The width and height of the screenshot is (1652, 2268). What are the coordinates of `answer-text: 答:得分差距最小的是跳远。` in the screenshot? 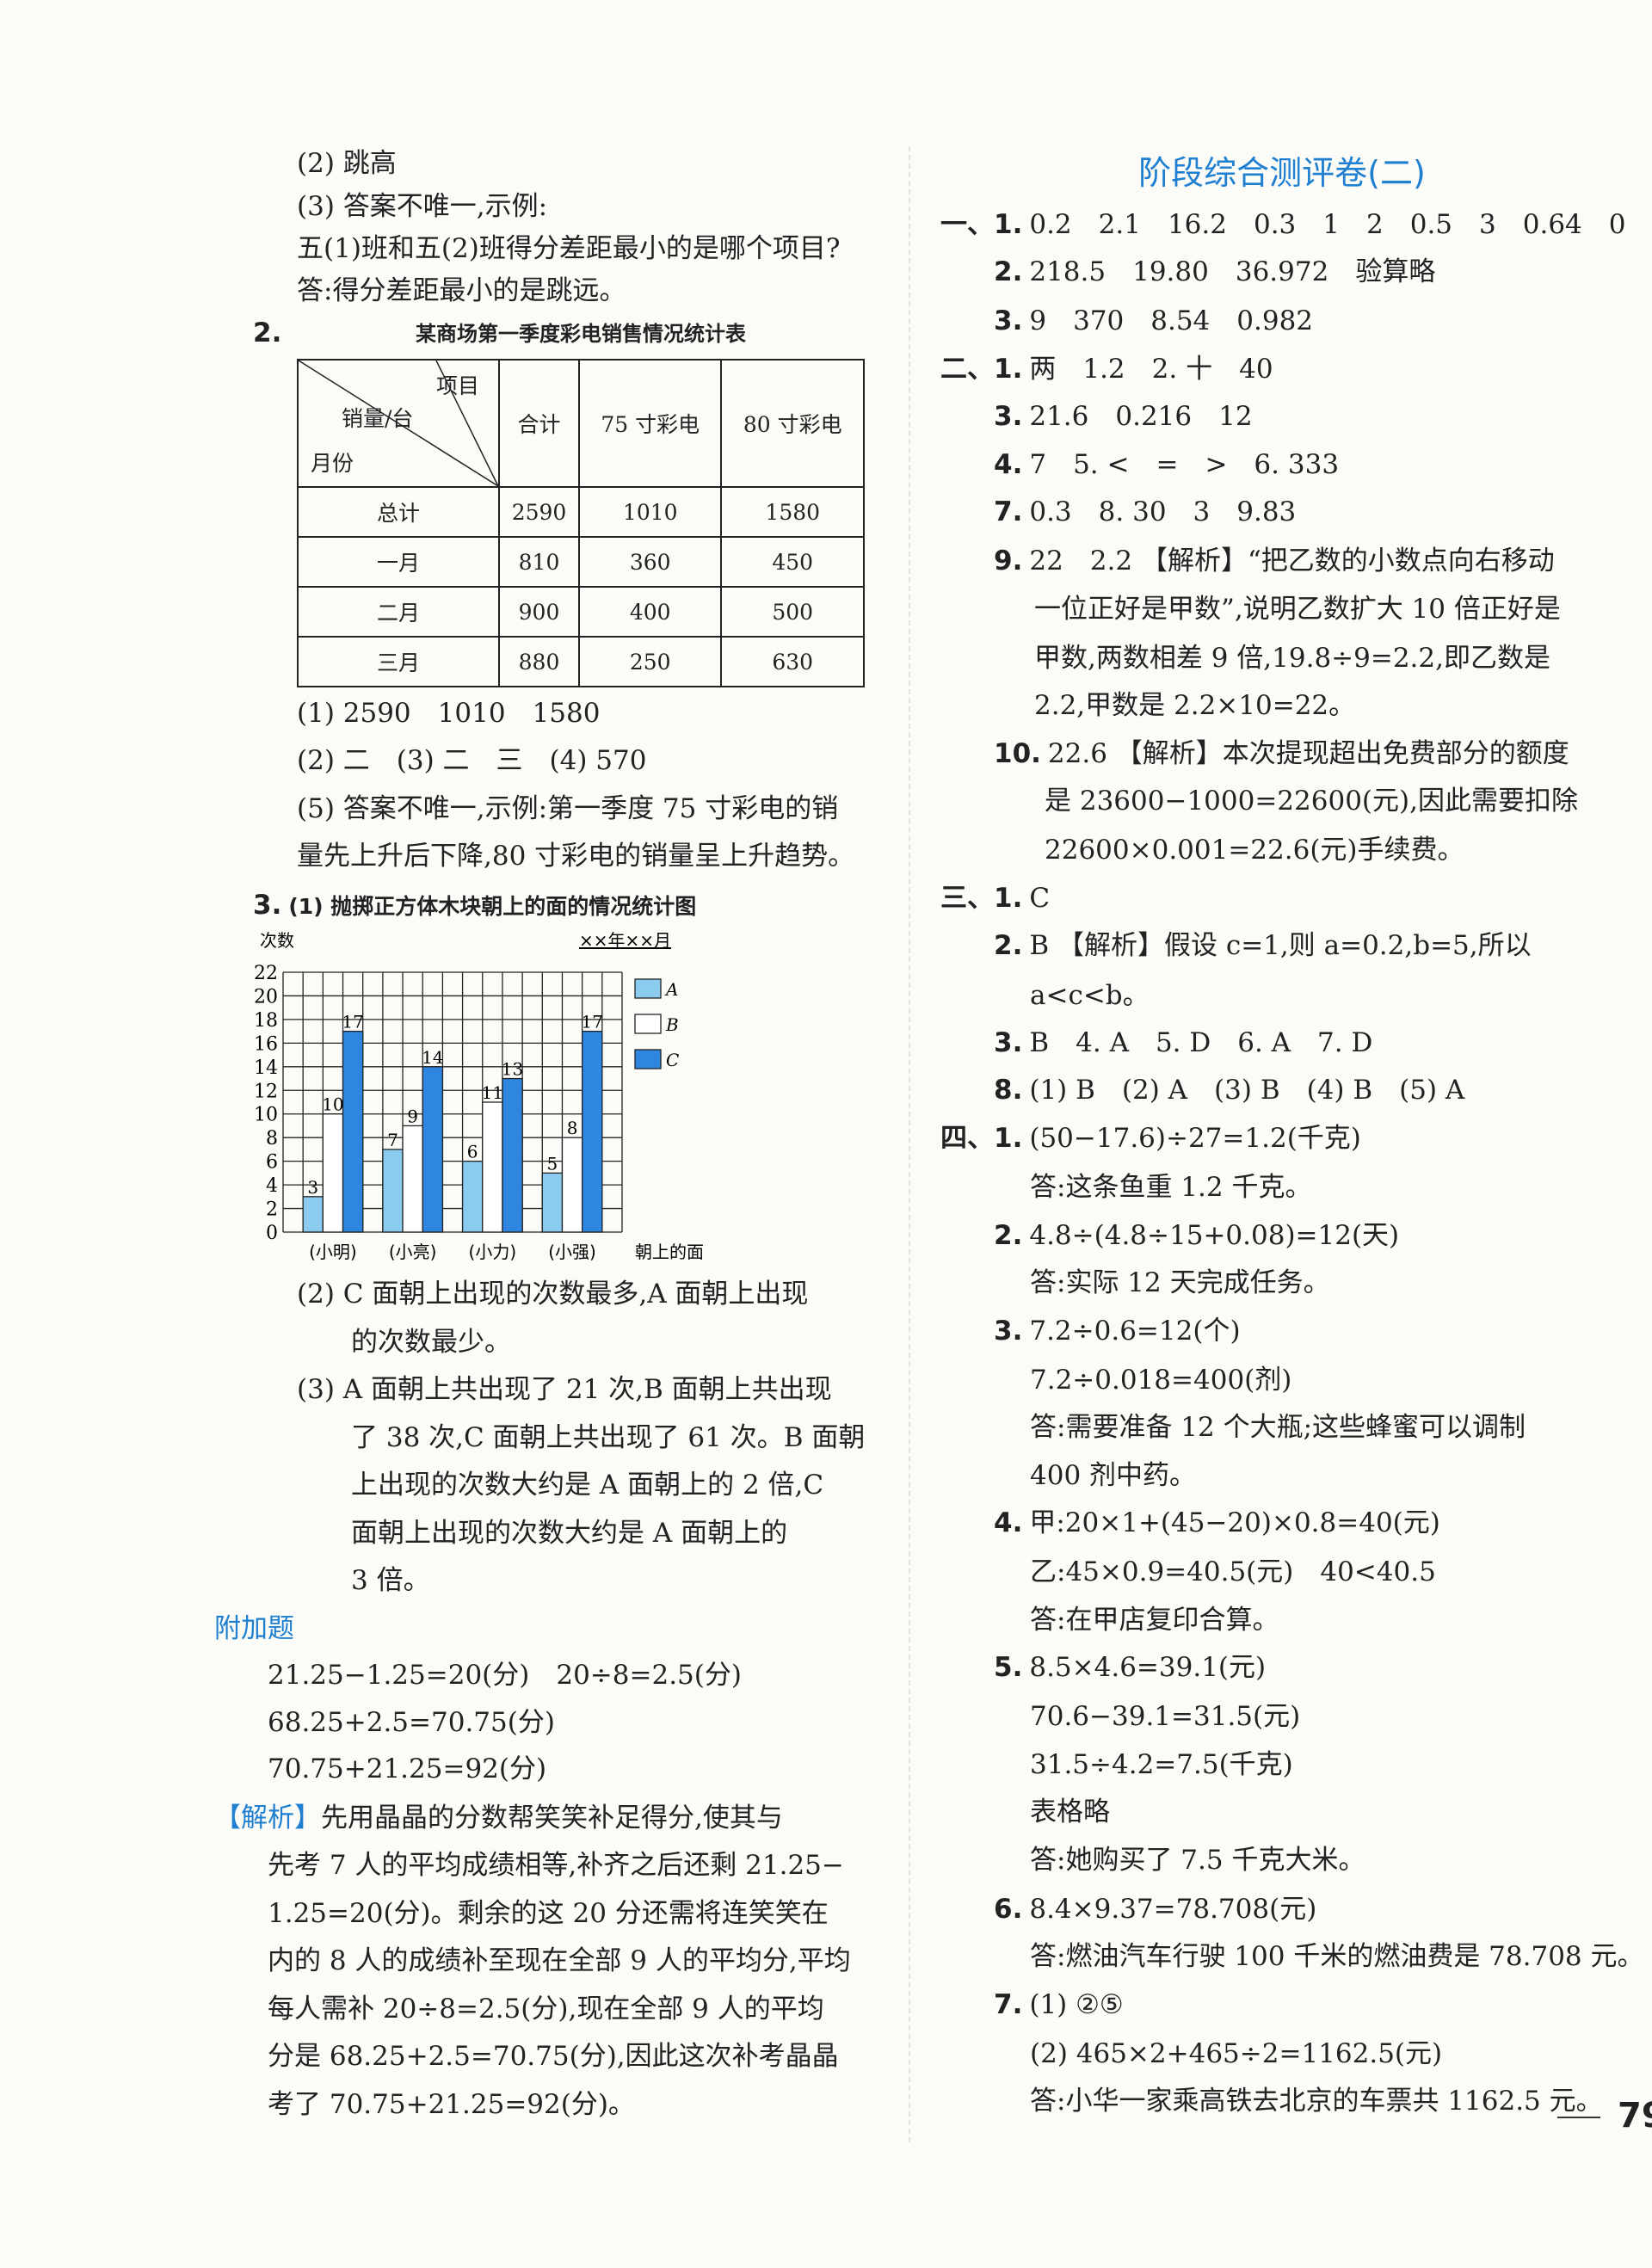 It's located at (461, 290).